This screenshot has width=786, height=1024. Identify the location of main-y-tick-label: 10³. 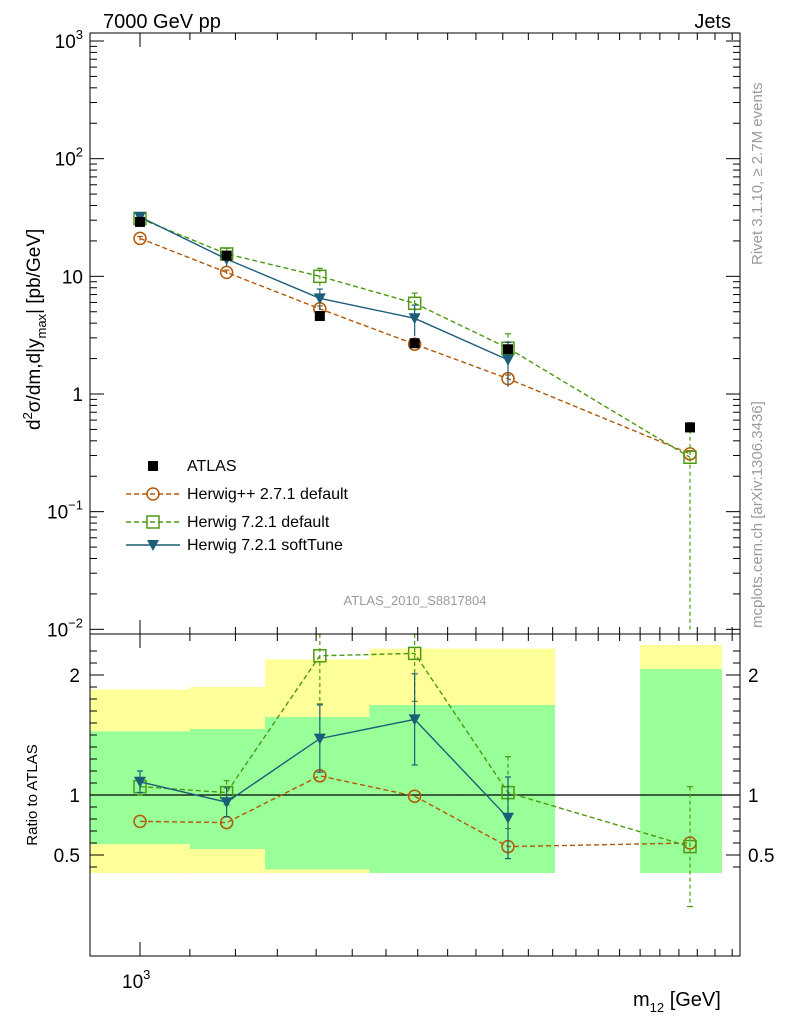
(69, 40).